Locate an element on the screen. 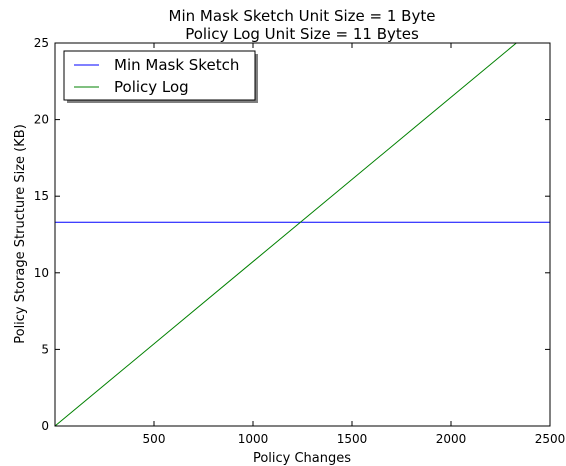  x-tick-label: 2500 is located at coordinates (550, 439).